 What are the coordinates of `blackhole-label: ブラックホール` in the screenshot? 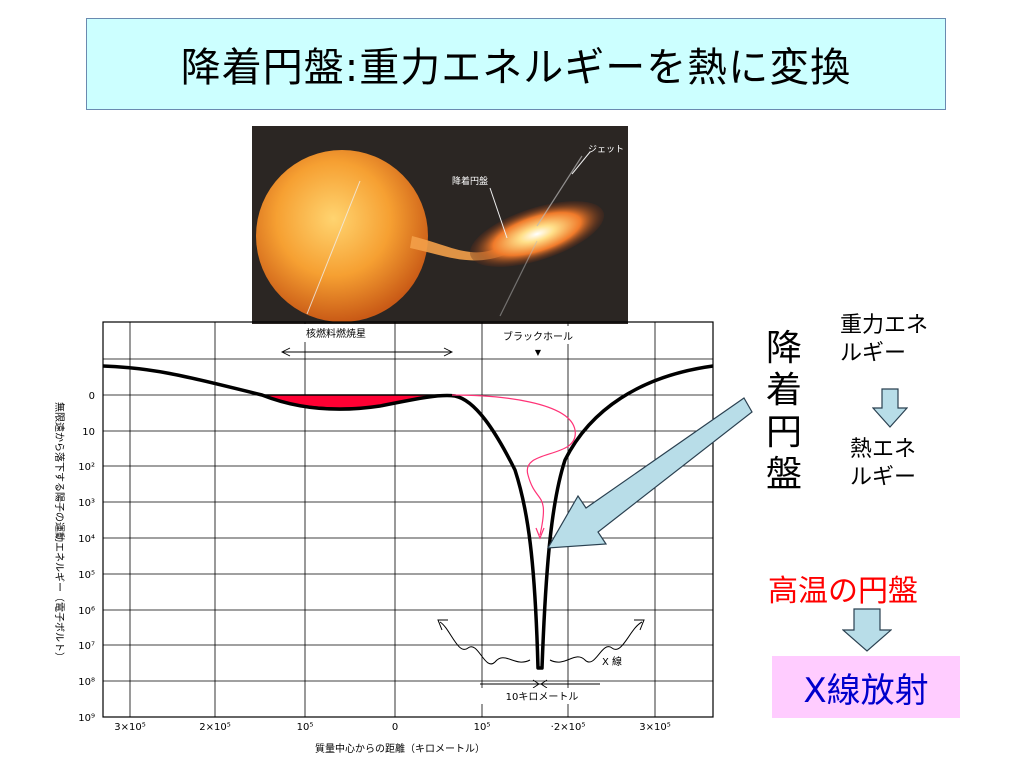 It's located at (538, 336).